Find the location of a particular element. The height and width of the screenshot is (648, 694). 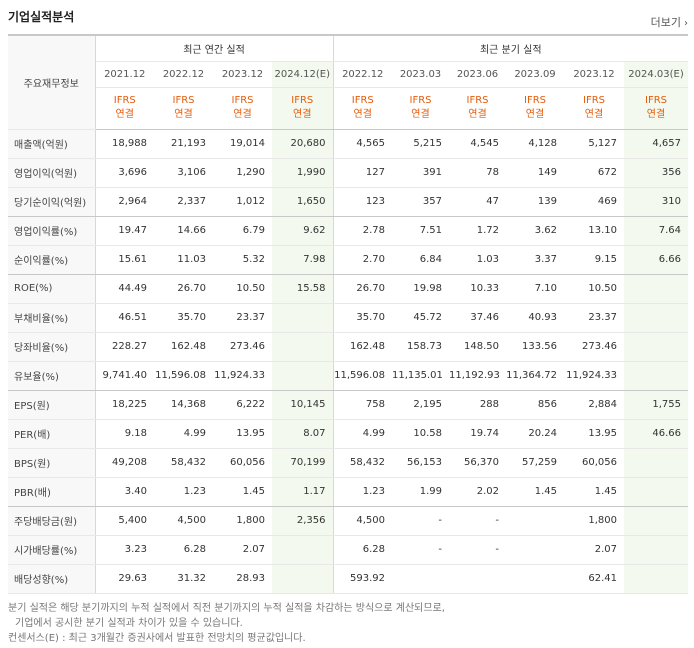

table-row: 주당배당금(원) 5,400 4,500 1,800 2,356 4,500- -1,800 is located at coordinates (348, 521).